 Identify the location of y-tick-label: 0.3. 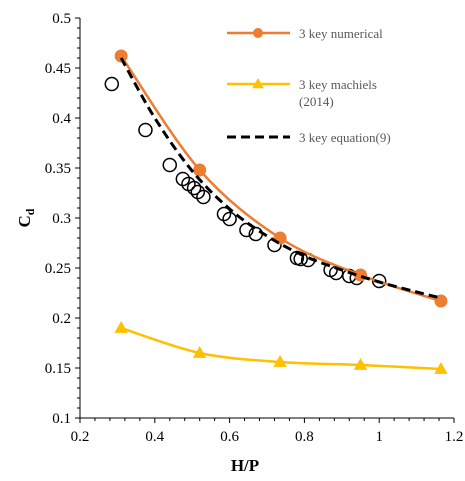
(61, 219).